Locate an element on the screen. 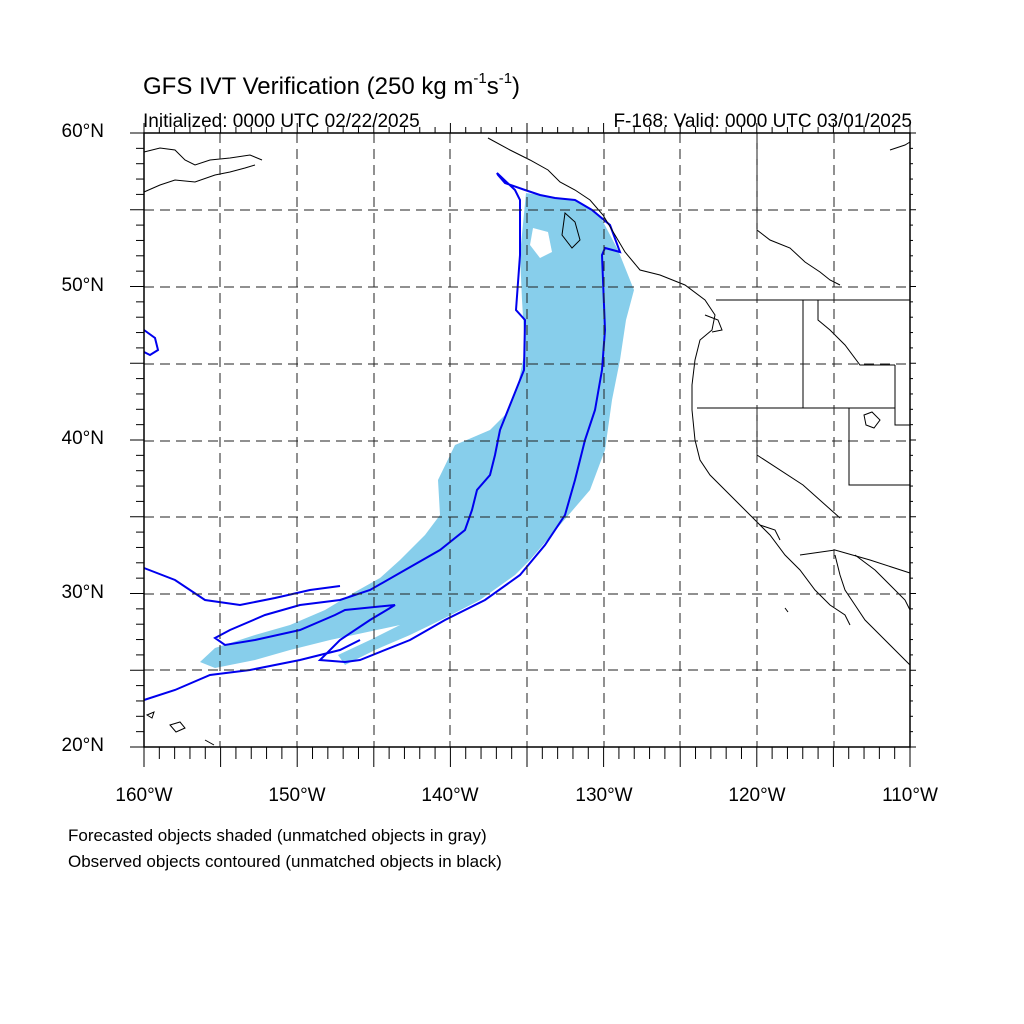 The height and width of the screenshot is (1024, 1024). observed-object-tail is located at coordinates (242, 587).